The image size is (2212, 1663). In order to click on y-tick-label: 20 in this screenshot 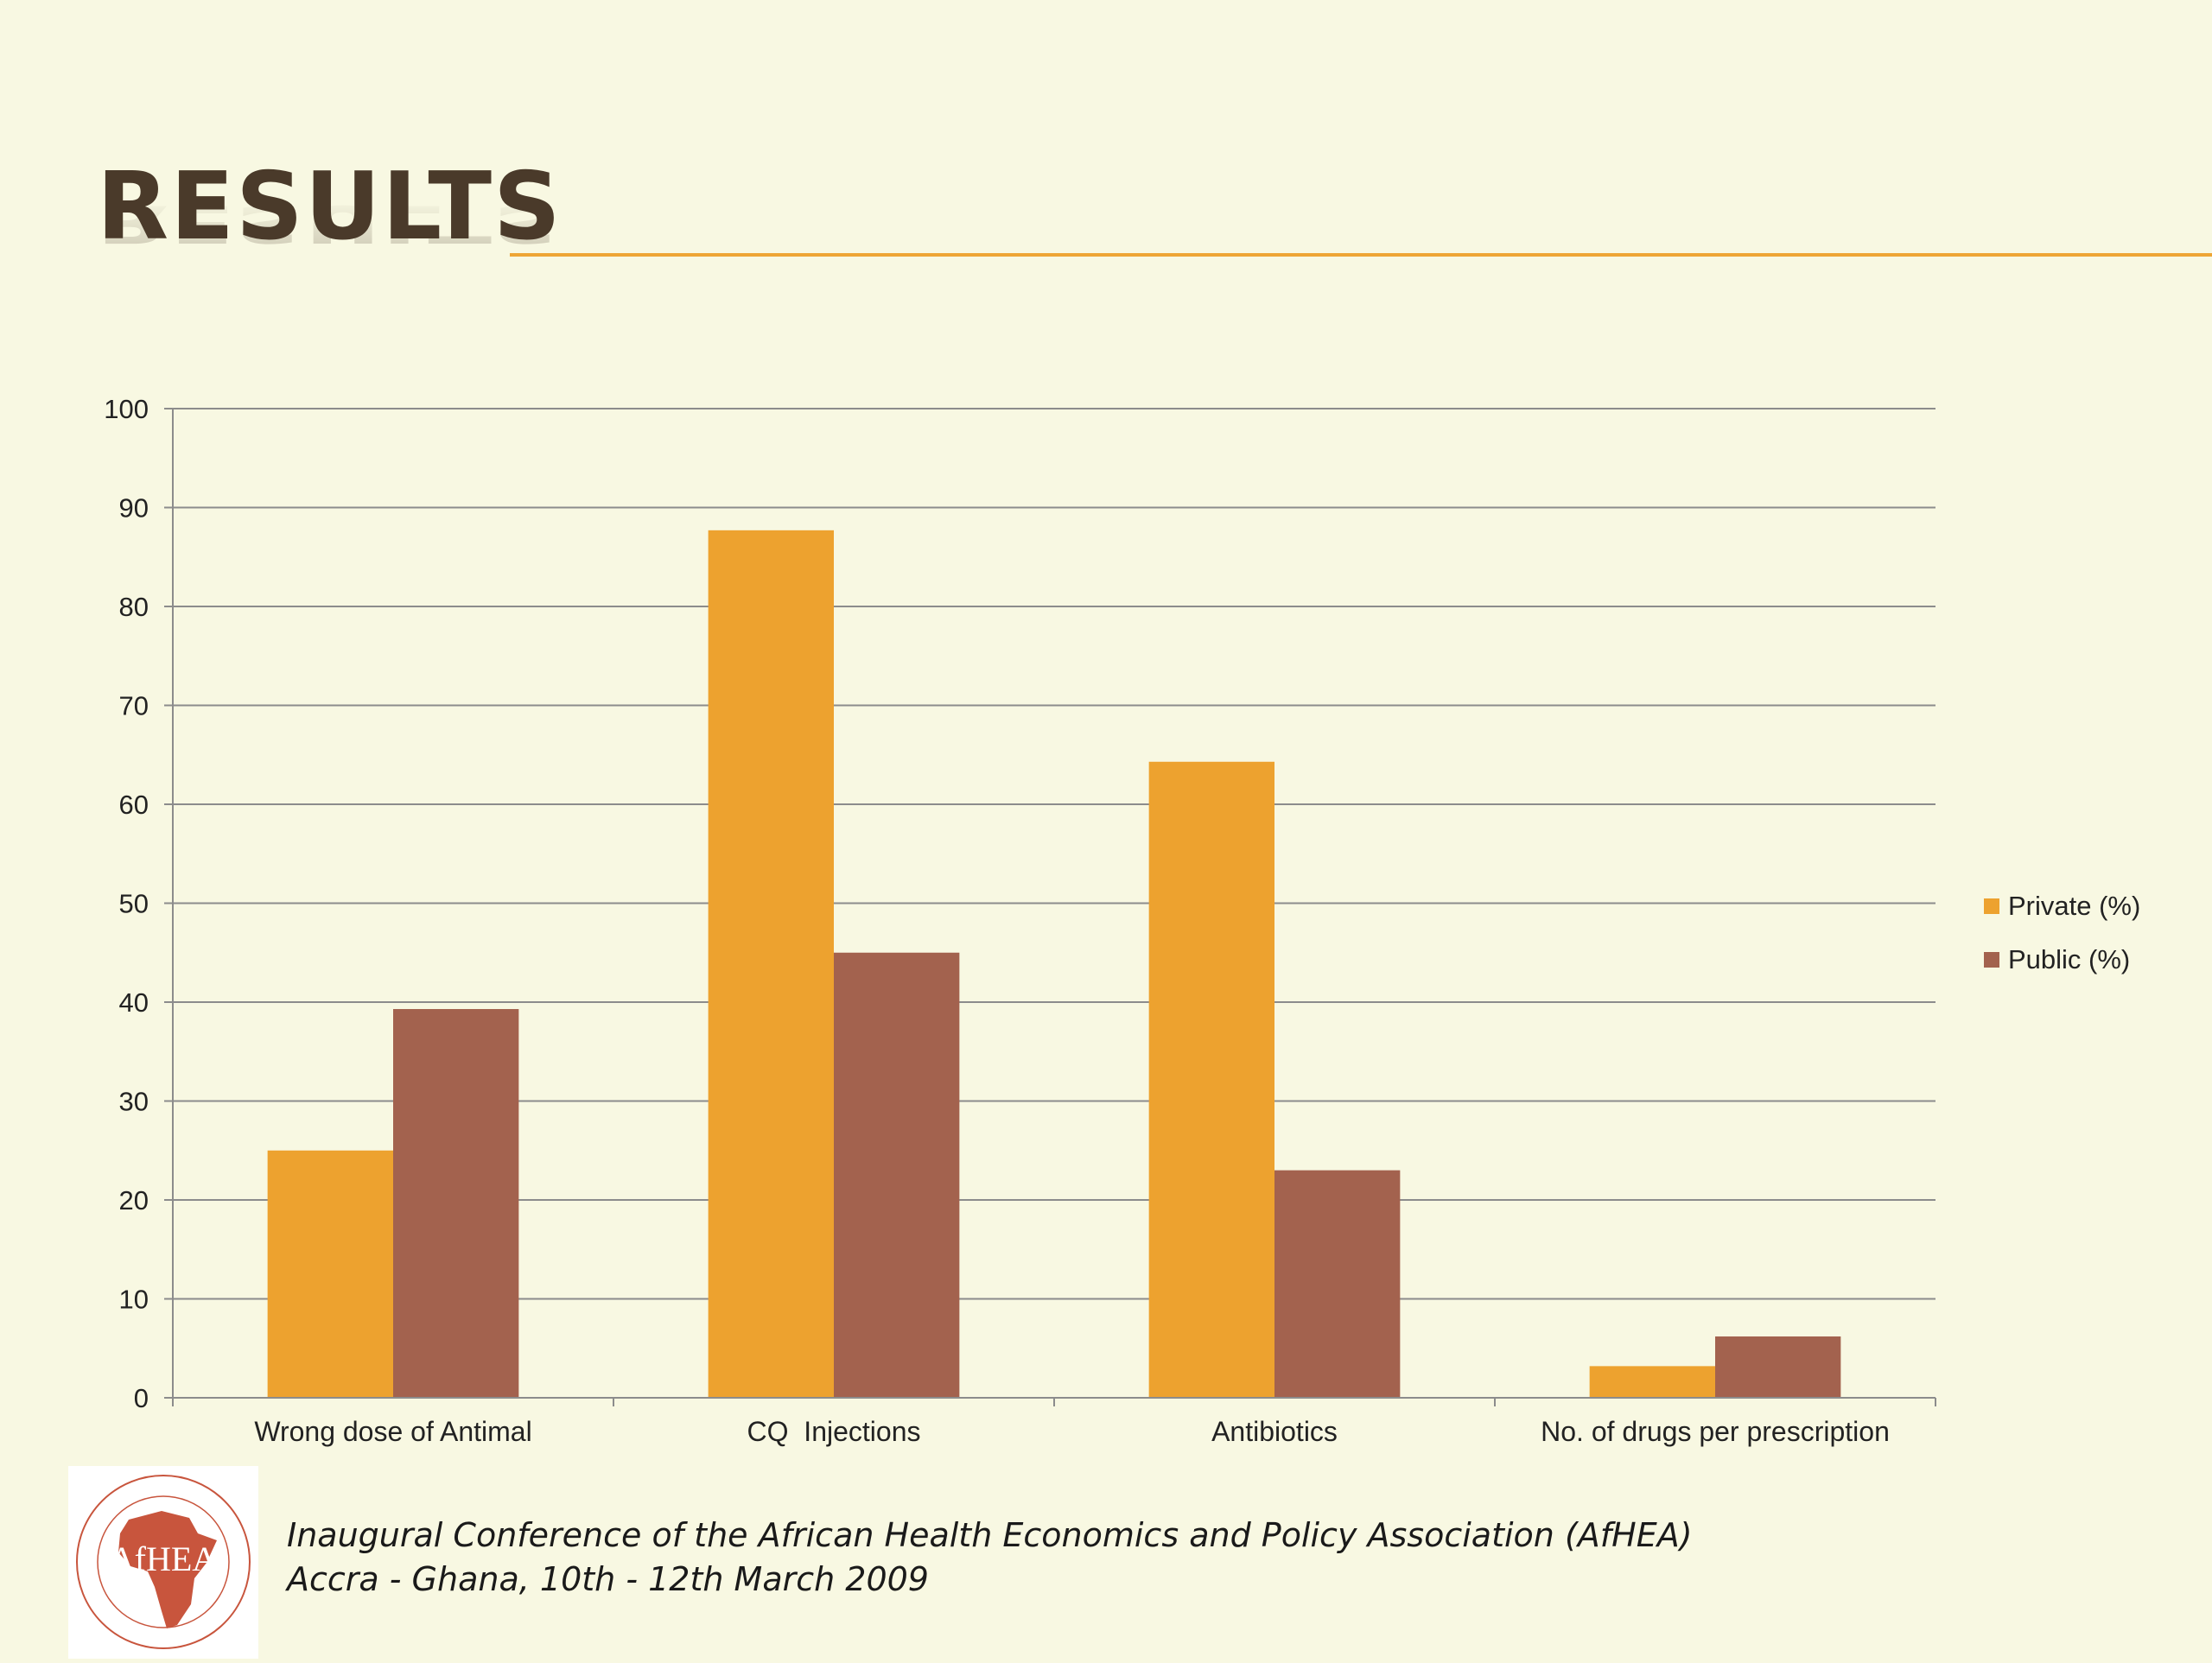, I will do `click(134, 1201)`.